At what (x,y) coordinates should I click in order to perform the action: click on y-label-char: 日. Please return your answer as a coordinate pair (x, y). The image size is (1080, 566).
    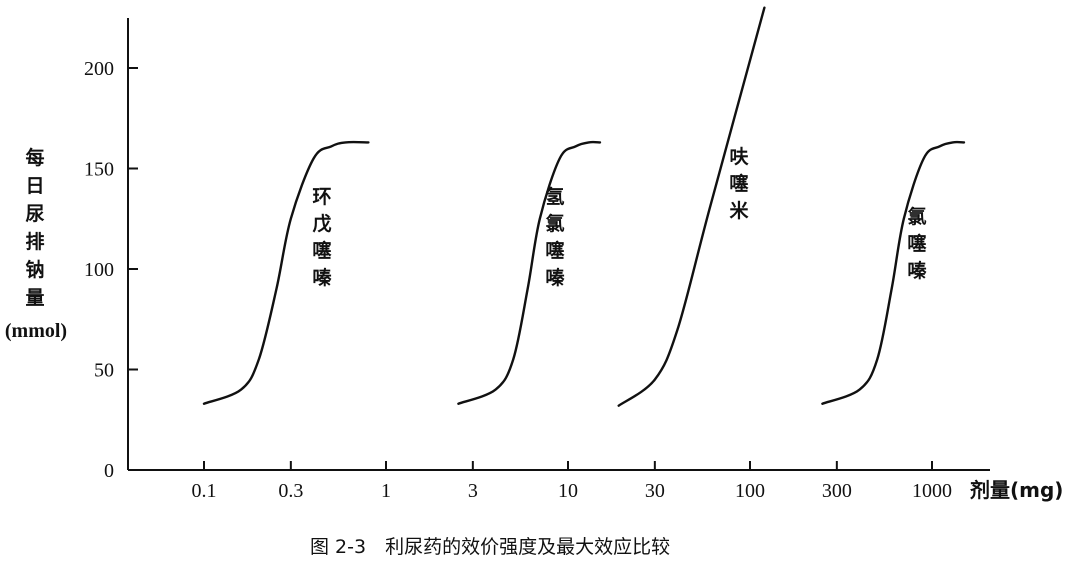
    Looking at the image, I should click on (34, 186).